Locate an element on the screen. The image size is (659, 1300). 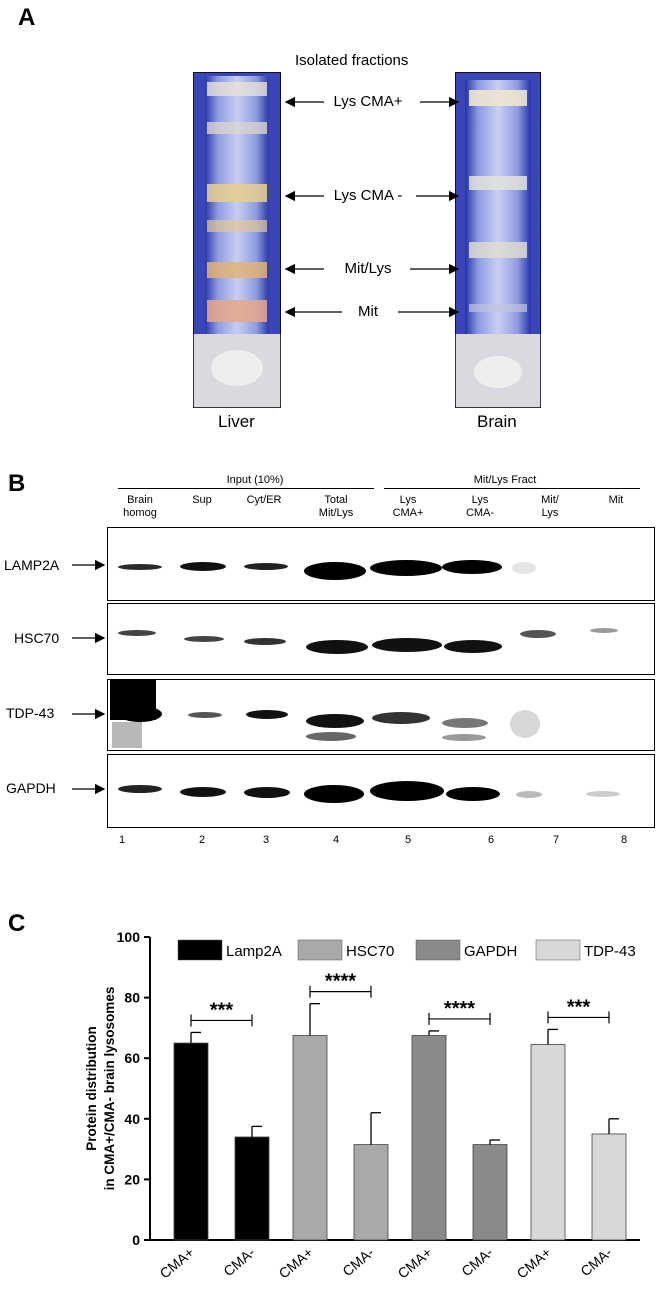
lane-header: Mit is located at coordinates (616, 500).